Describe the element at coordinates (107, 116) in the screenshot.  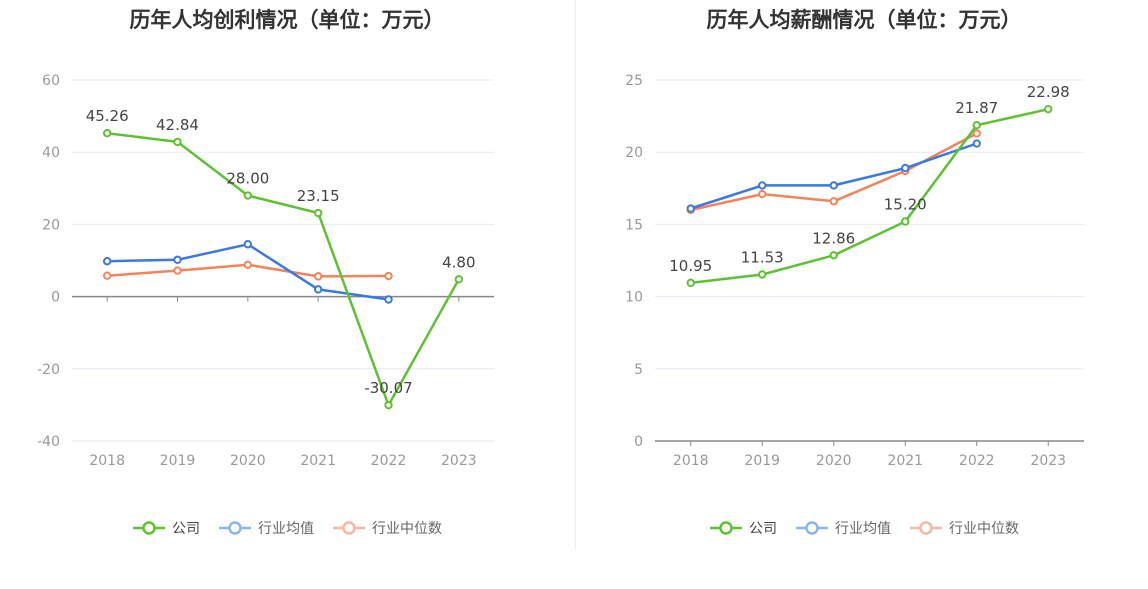
I see `data-label: 45.26` at that location.